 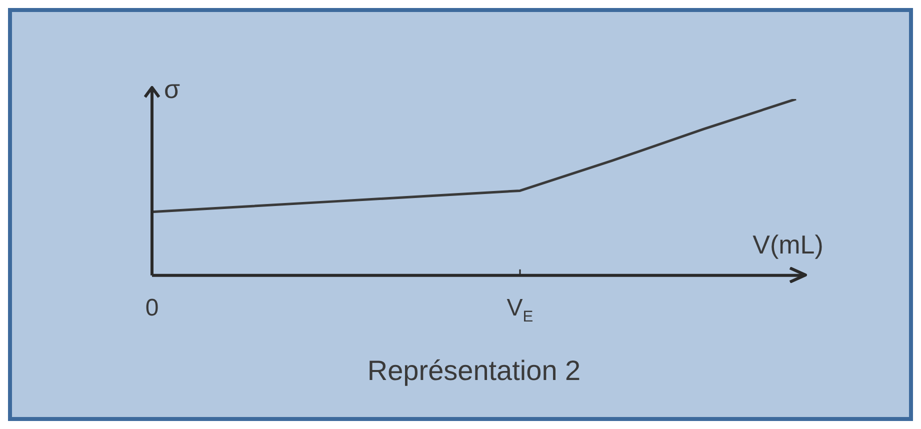 I want to click on x-axis-title: V(mL), so click(x=788, y=244).